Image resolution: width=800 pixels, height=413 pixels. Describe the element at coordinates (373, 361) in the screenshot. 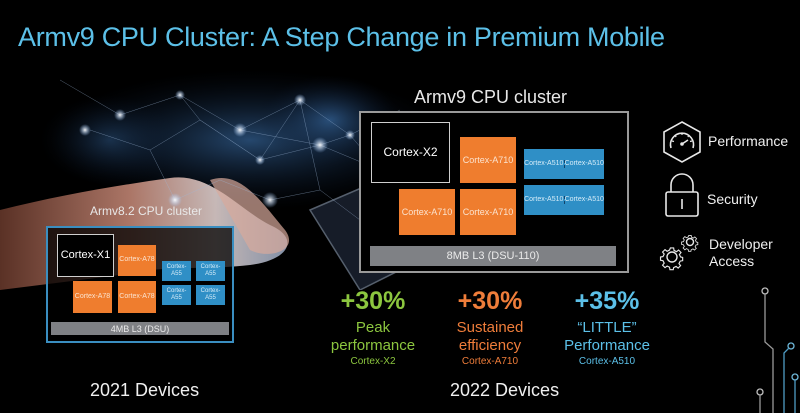

I see `stat-core-name: Cortex-X2` at that location.